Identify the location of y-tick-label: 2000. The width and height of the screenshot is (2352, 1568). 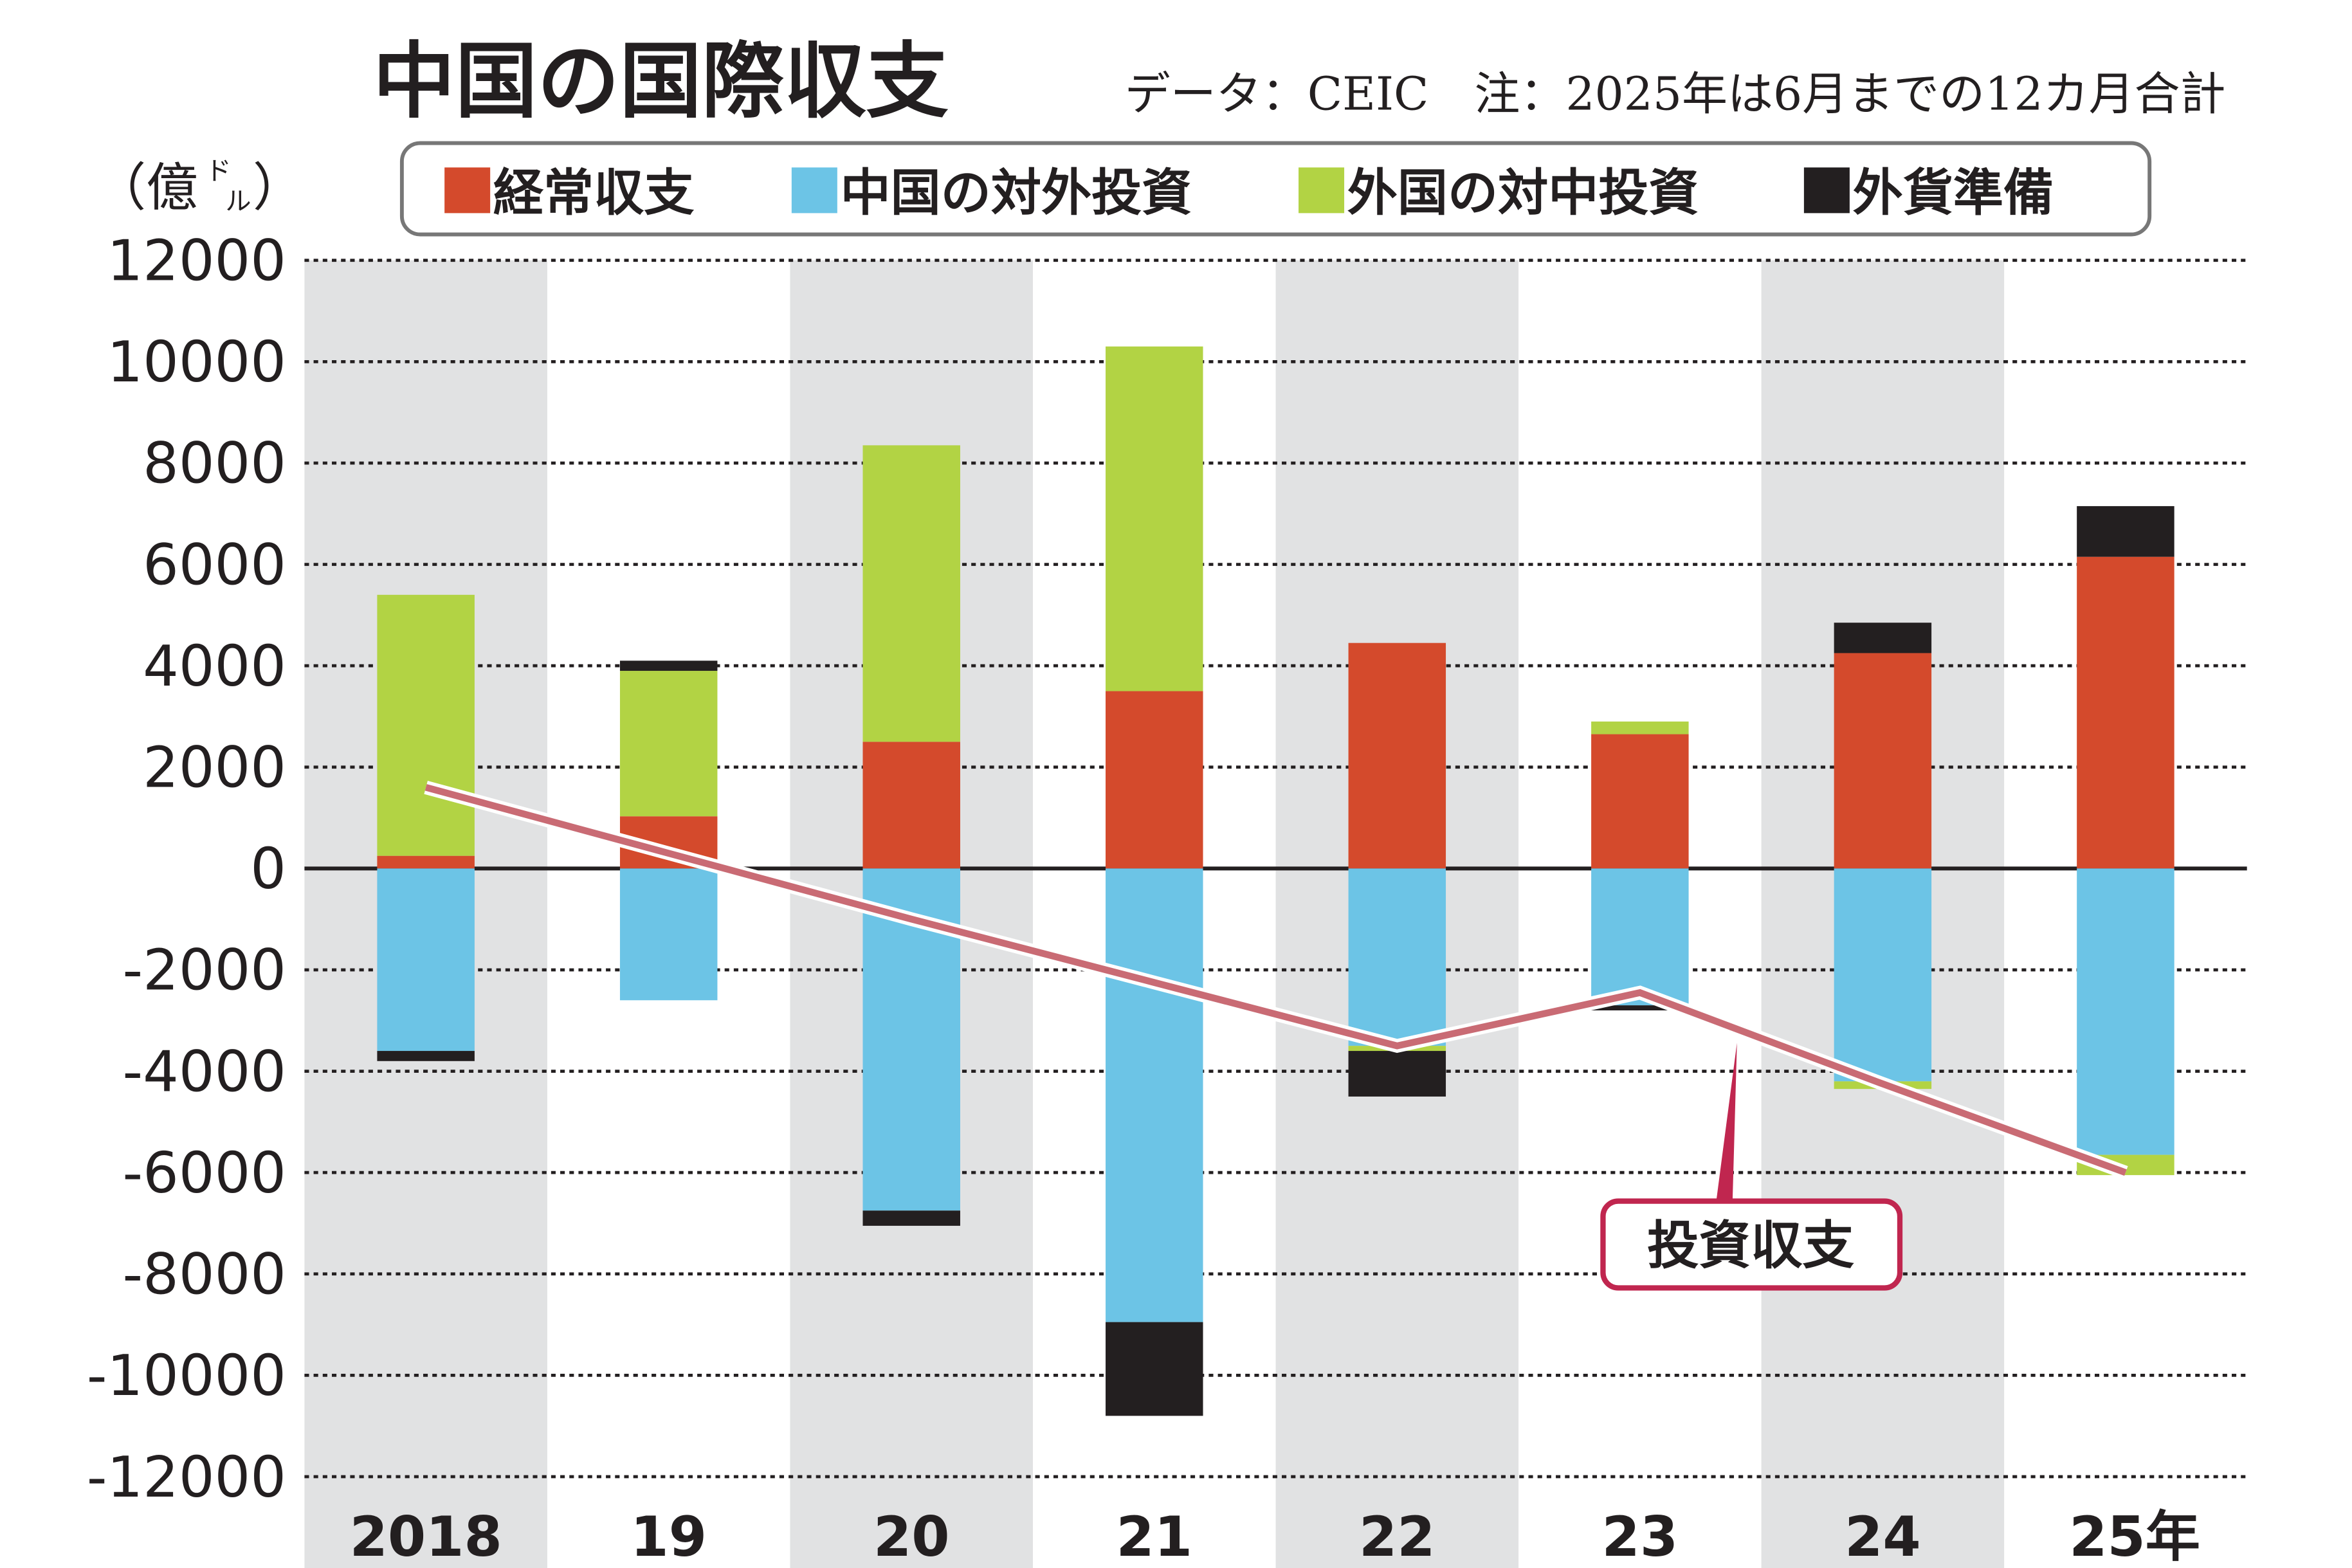
(214, 768).